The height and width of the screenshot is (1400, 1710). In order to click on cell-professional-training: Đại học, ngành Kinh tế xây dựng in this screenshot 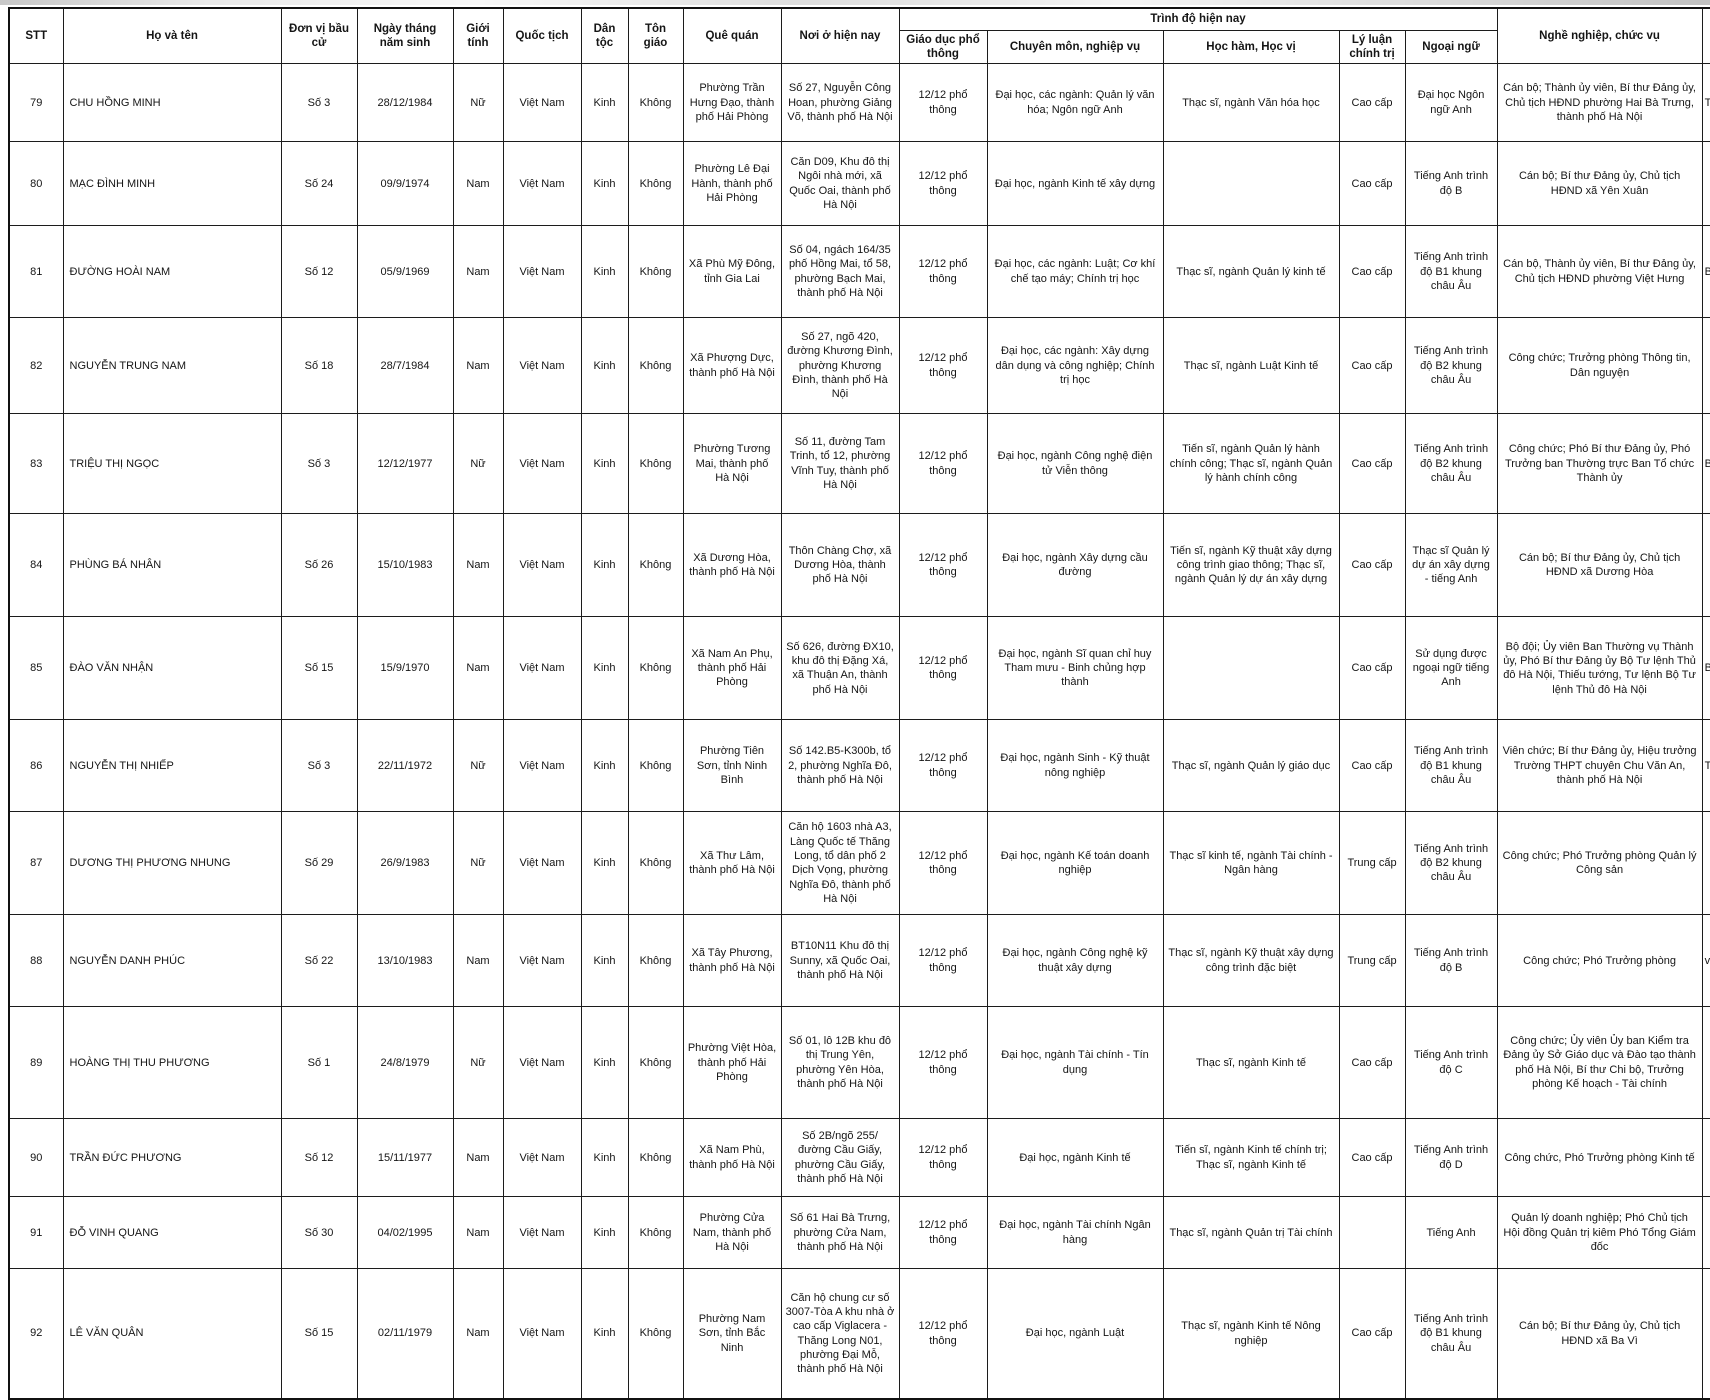, I will do `click(1075, 184)`.